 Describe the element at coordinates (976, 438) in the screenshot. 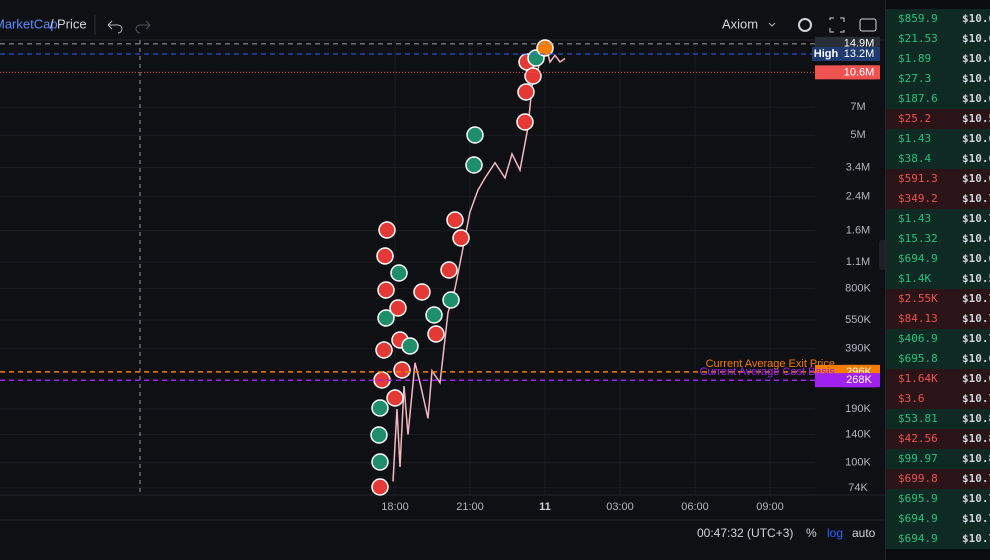

I see `mc: $10.8` at that location.